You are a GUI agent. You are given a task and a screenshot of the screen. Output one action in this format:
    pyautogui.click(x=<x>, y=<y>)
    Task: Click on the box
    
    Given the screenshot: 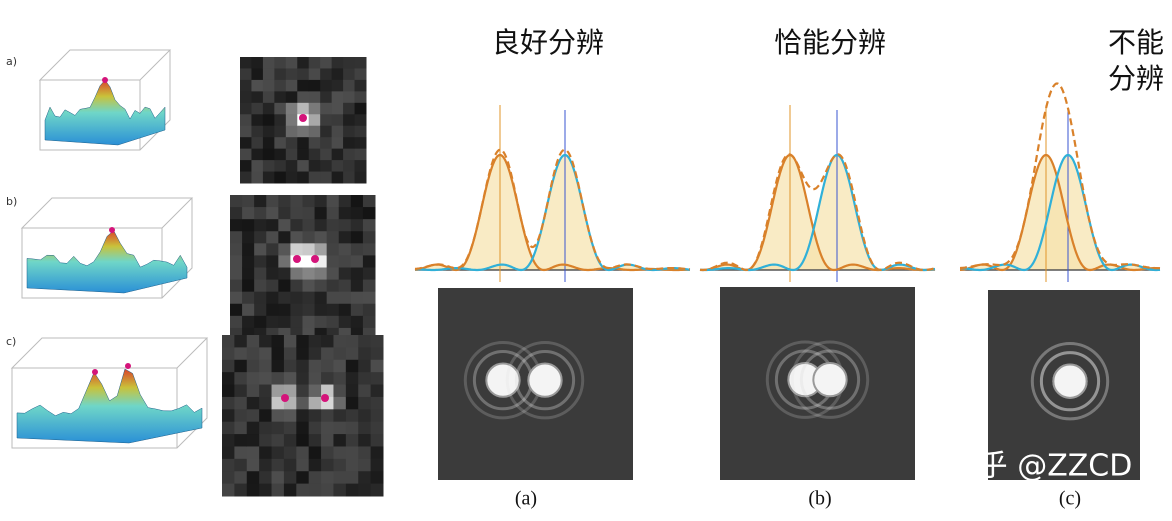 What is the action you would take?
    pyautogui.click(x=109, y=393)
    